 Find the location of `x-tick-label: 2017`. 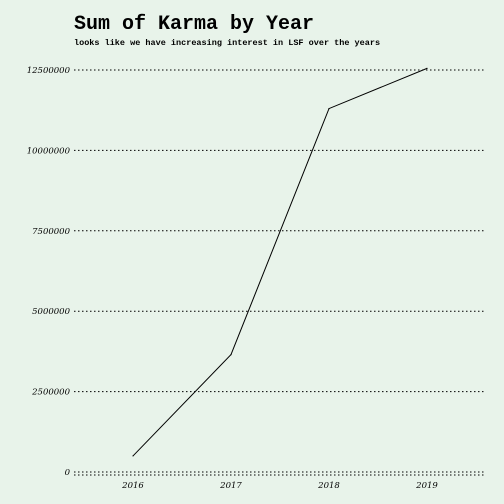

x-tick-label: 2017 is located at coordinates (230, 486).